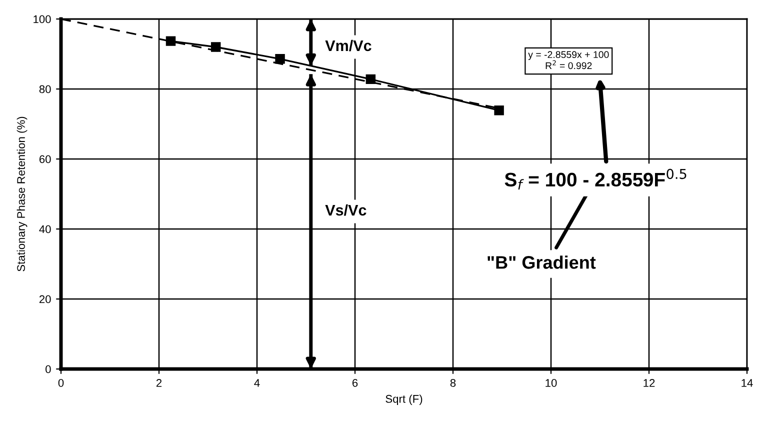 This screenshot has width=759, height=421. Describe the element at coordinates (595, 179) in the screenshot. I see `annotation: S$_{f}$ = 100 - 2.8559F$^{0.5}$` at that location.